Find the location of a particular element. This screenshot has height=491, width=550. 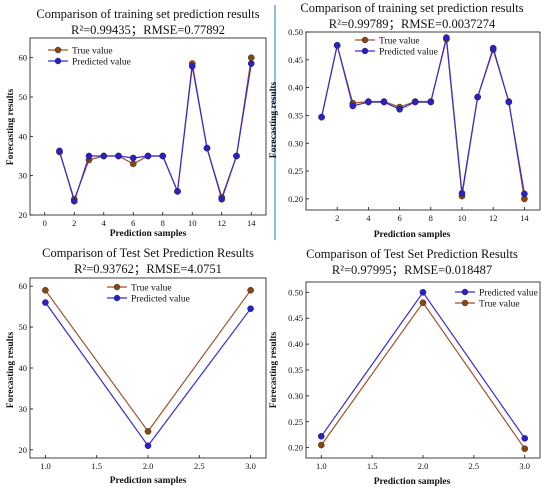

x-tick-label: 12 is located at coordinates (493, 218).